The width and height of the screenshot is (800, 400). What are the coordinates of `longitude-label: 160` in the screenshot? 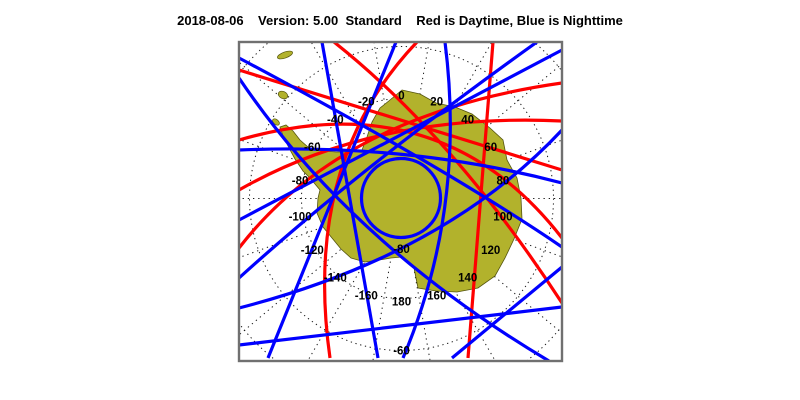 It's located at (436, 296).